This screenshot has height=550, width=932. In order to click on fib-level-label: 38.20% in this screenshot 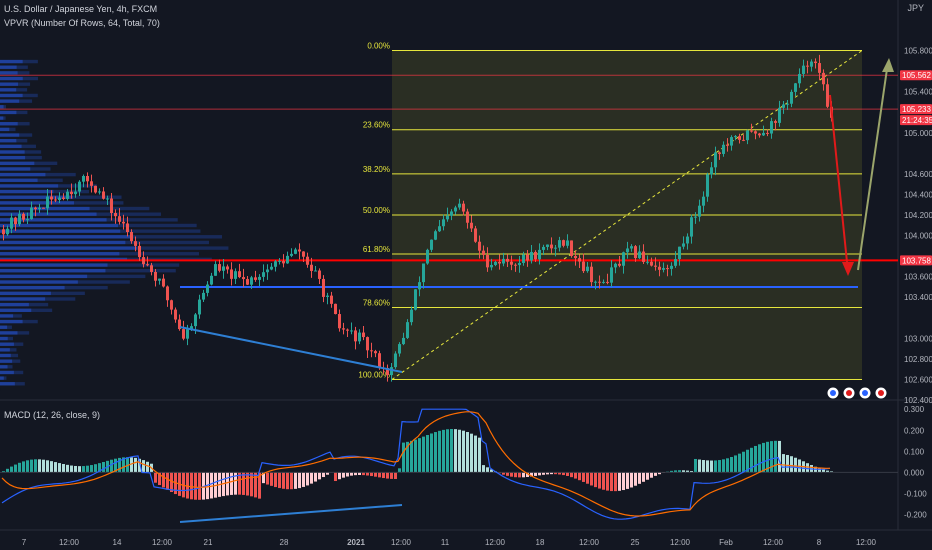, I will do `click(376, 169)`.